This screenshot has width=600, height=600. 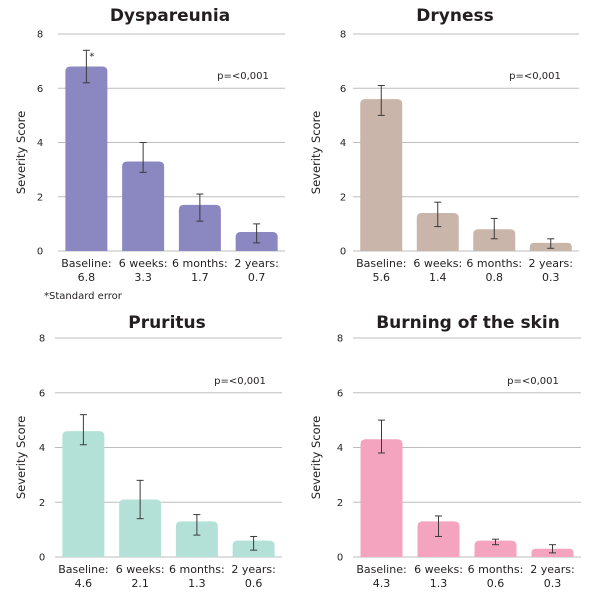 I want to click on data-label: 0.7, so click(x=257, y=277).